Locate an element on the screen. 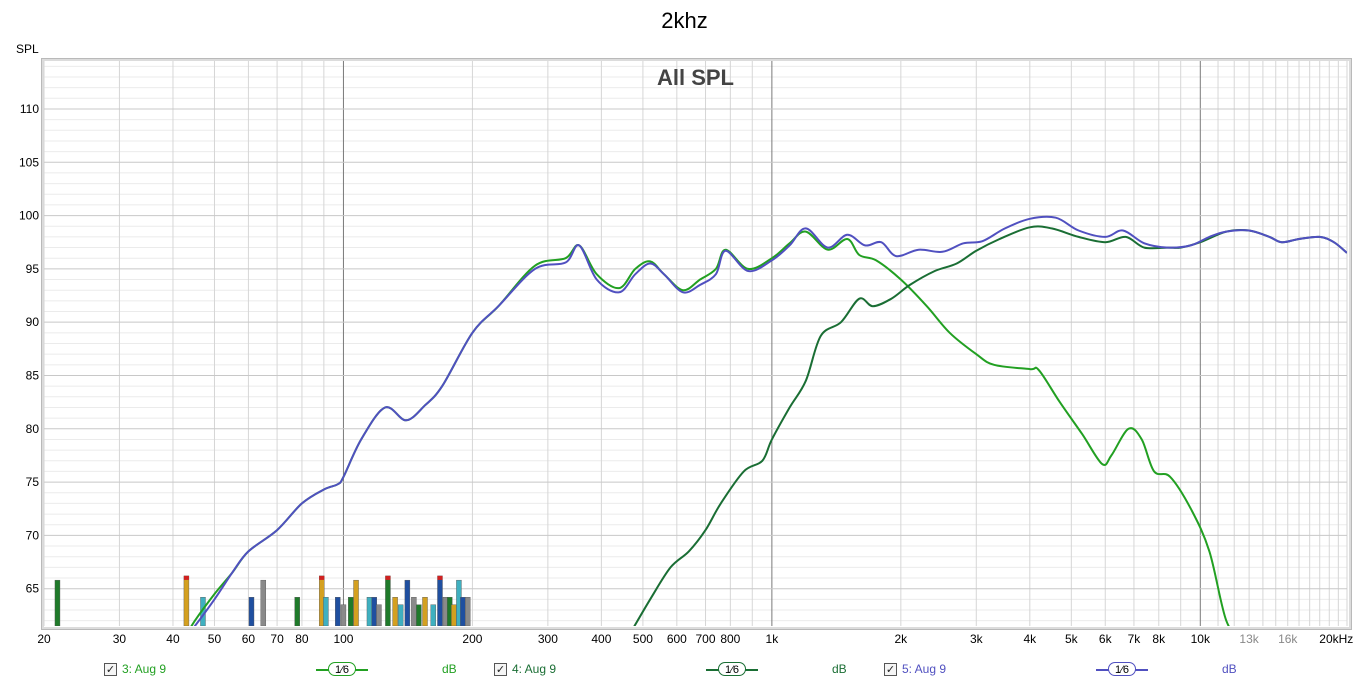 Image resolution: width=1369 pixels, height=684 pixels. legend-item-4: ✓ 4: Aug 9 is located at coordinates (525, 669).